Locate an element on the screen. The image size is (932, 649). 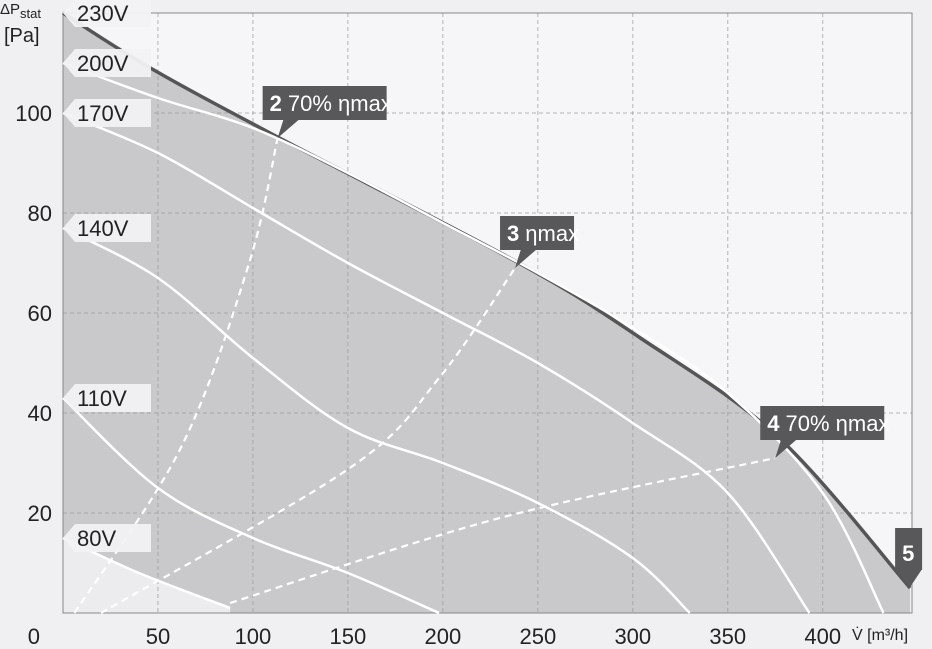
annotation-label: ηmax is located at coordinates (552, 233).